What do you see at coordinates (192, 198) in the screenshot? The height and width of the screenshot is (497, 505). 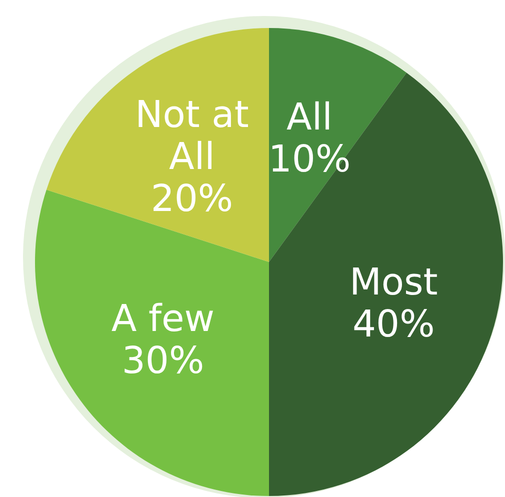 I see `data-label: 20%` at bounding box center [192, 198].